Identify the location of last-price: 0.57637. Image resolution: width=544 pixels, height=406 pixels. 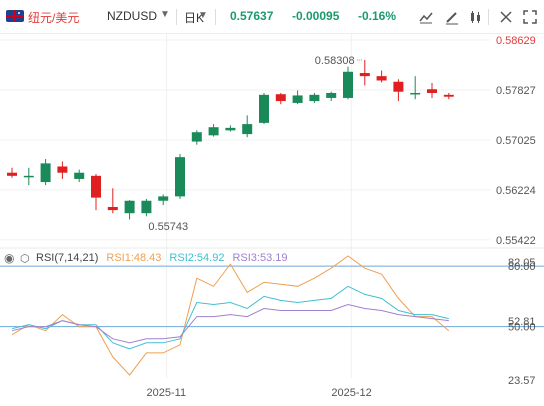
(252, 16).